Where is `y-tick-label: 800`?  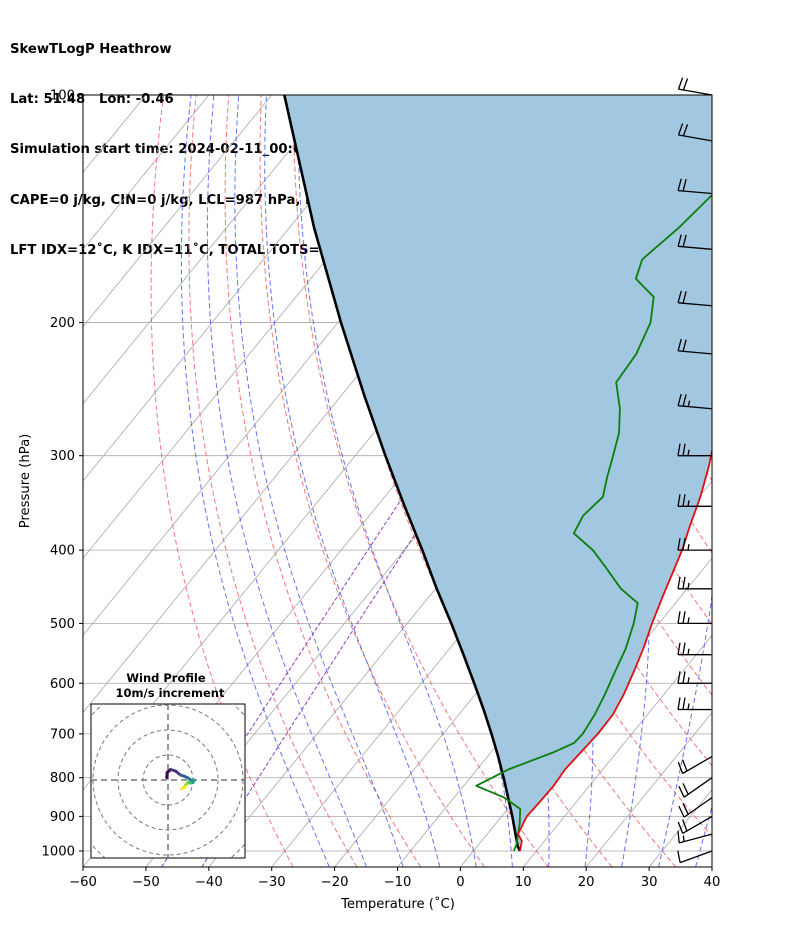 y-tick-label: 800 is located at coordinates (62, 778).